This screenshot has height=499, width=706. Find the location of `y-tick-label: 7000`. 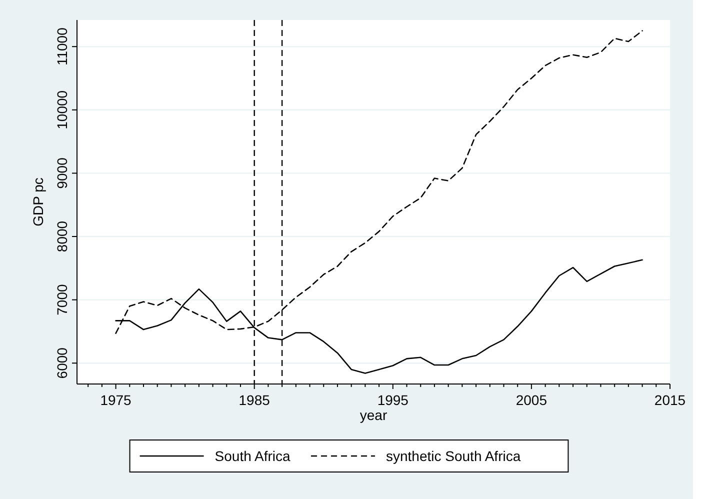

y-tick-label: 7000 is located at coordinates (62, 300).